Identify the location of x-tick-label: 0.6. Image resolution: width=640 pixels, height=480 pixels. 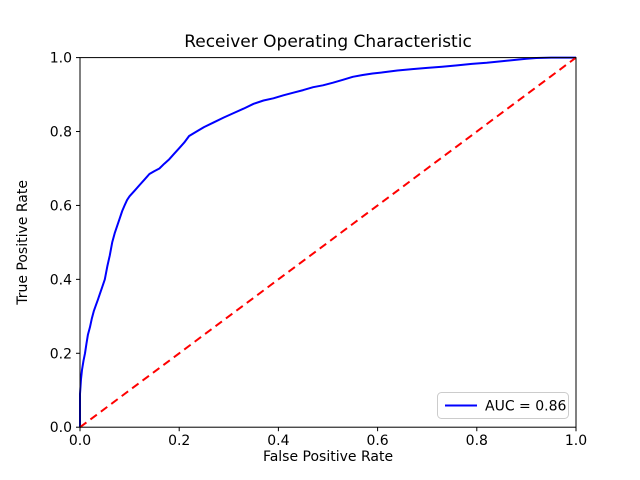
(377, 441).